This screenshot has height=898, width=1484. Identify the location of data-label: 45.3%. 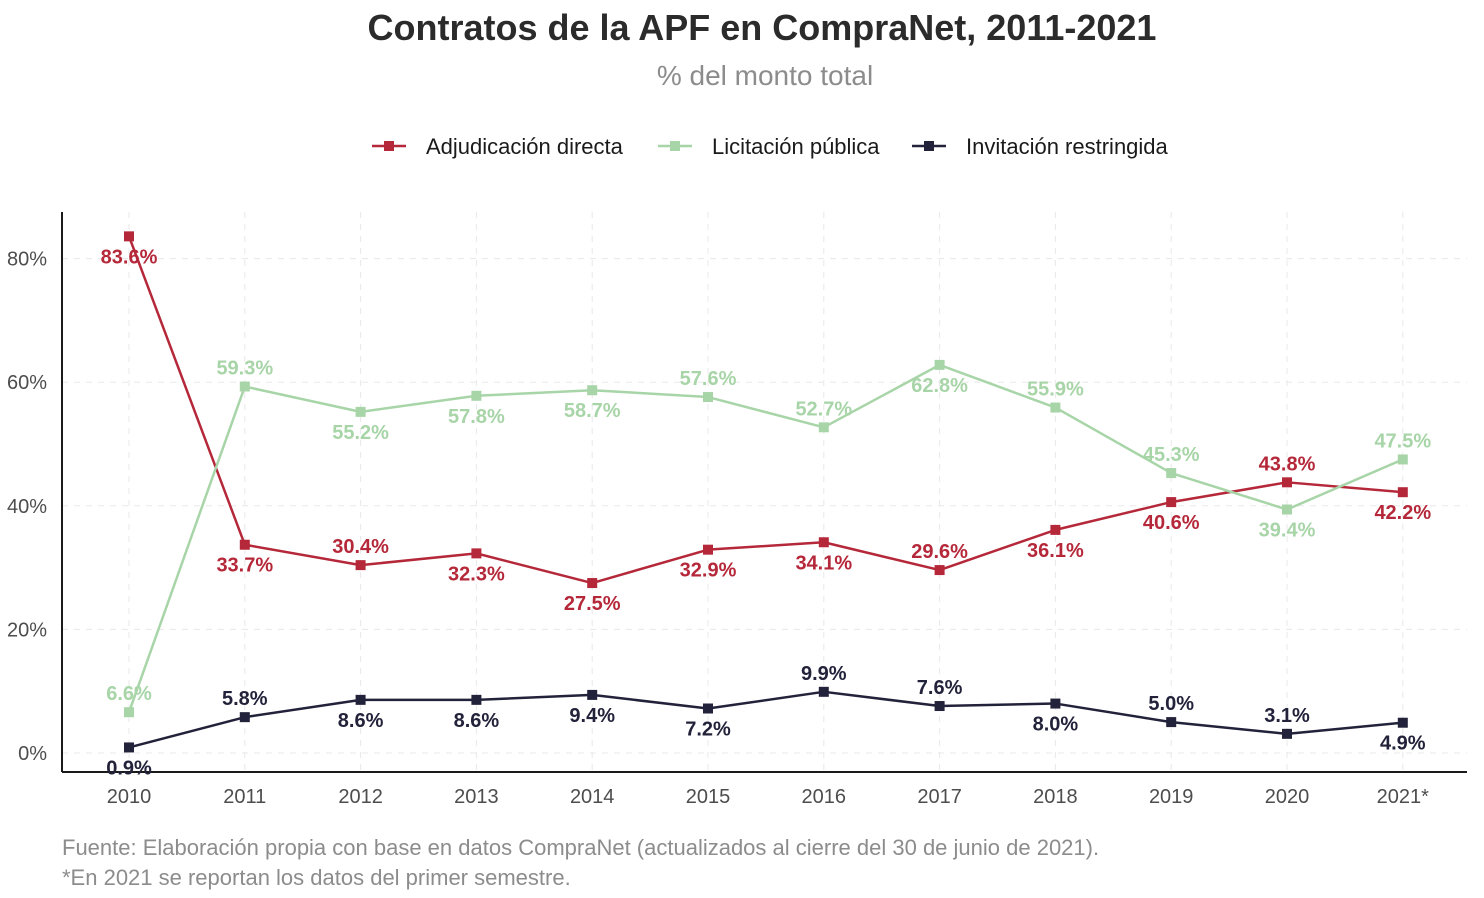
(1171, 455).